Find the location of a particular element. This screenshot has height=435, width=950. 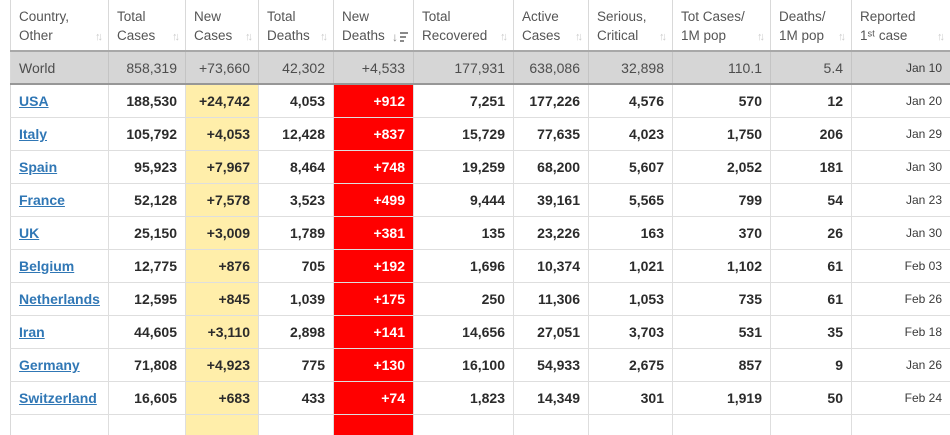

country-link: Switzerland is located at coordinates (58, 397).